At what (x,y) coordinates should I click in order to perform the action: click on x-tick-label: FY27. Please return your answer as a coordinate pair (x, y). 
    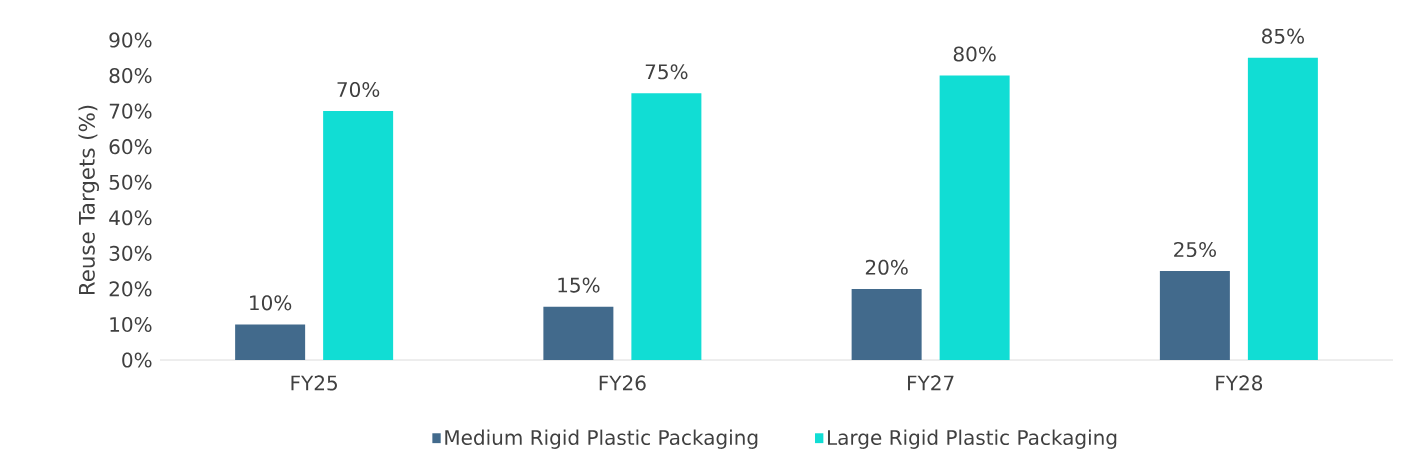
    Looking at the image, I should click on (931, 383).